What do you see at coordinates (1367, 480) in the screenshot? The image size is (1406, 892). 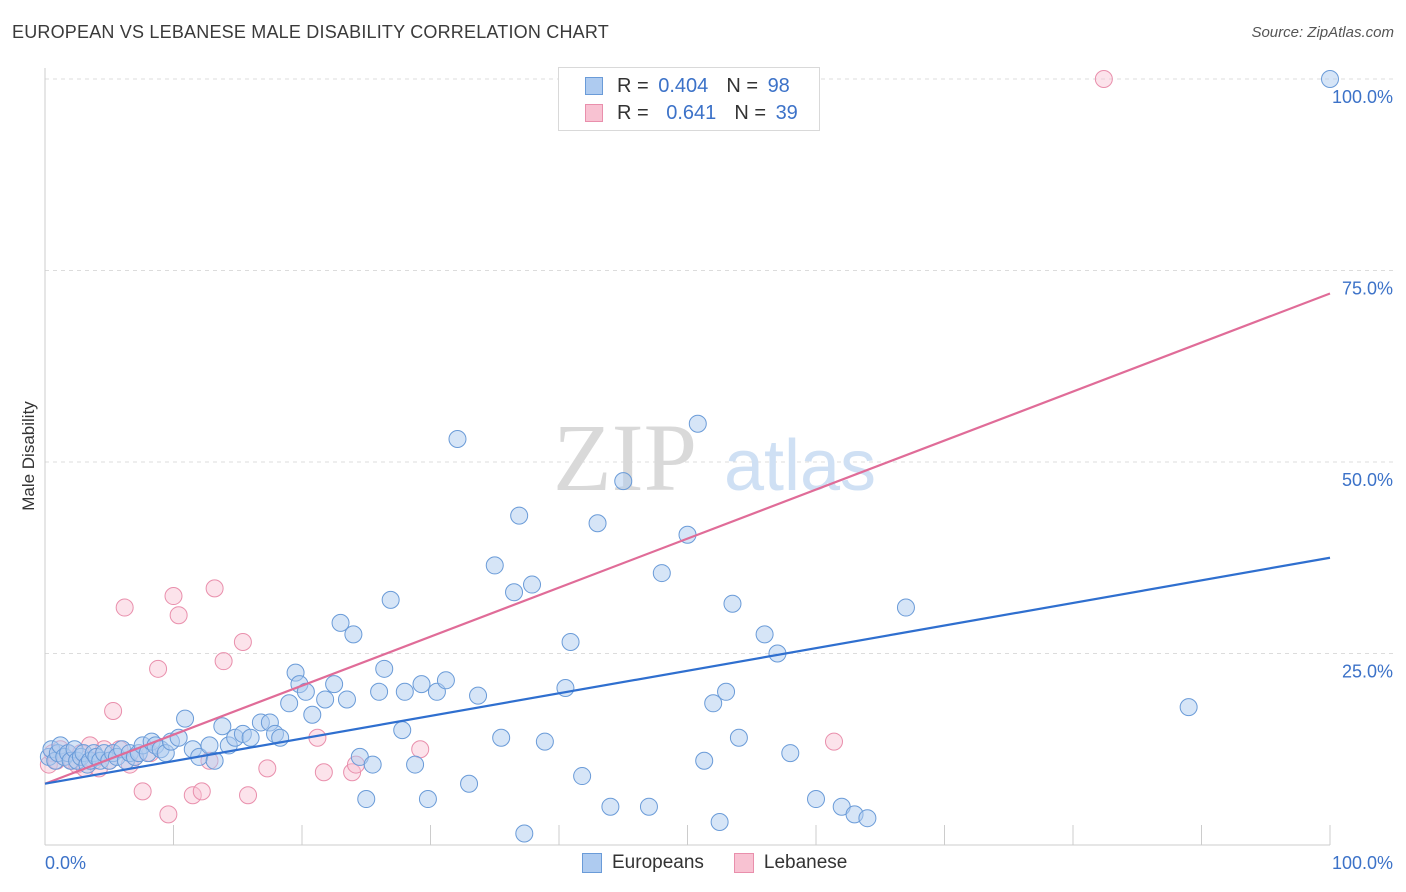 I see `y-tick-label: 50.0%` at bounding box center [1367, 480].